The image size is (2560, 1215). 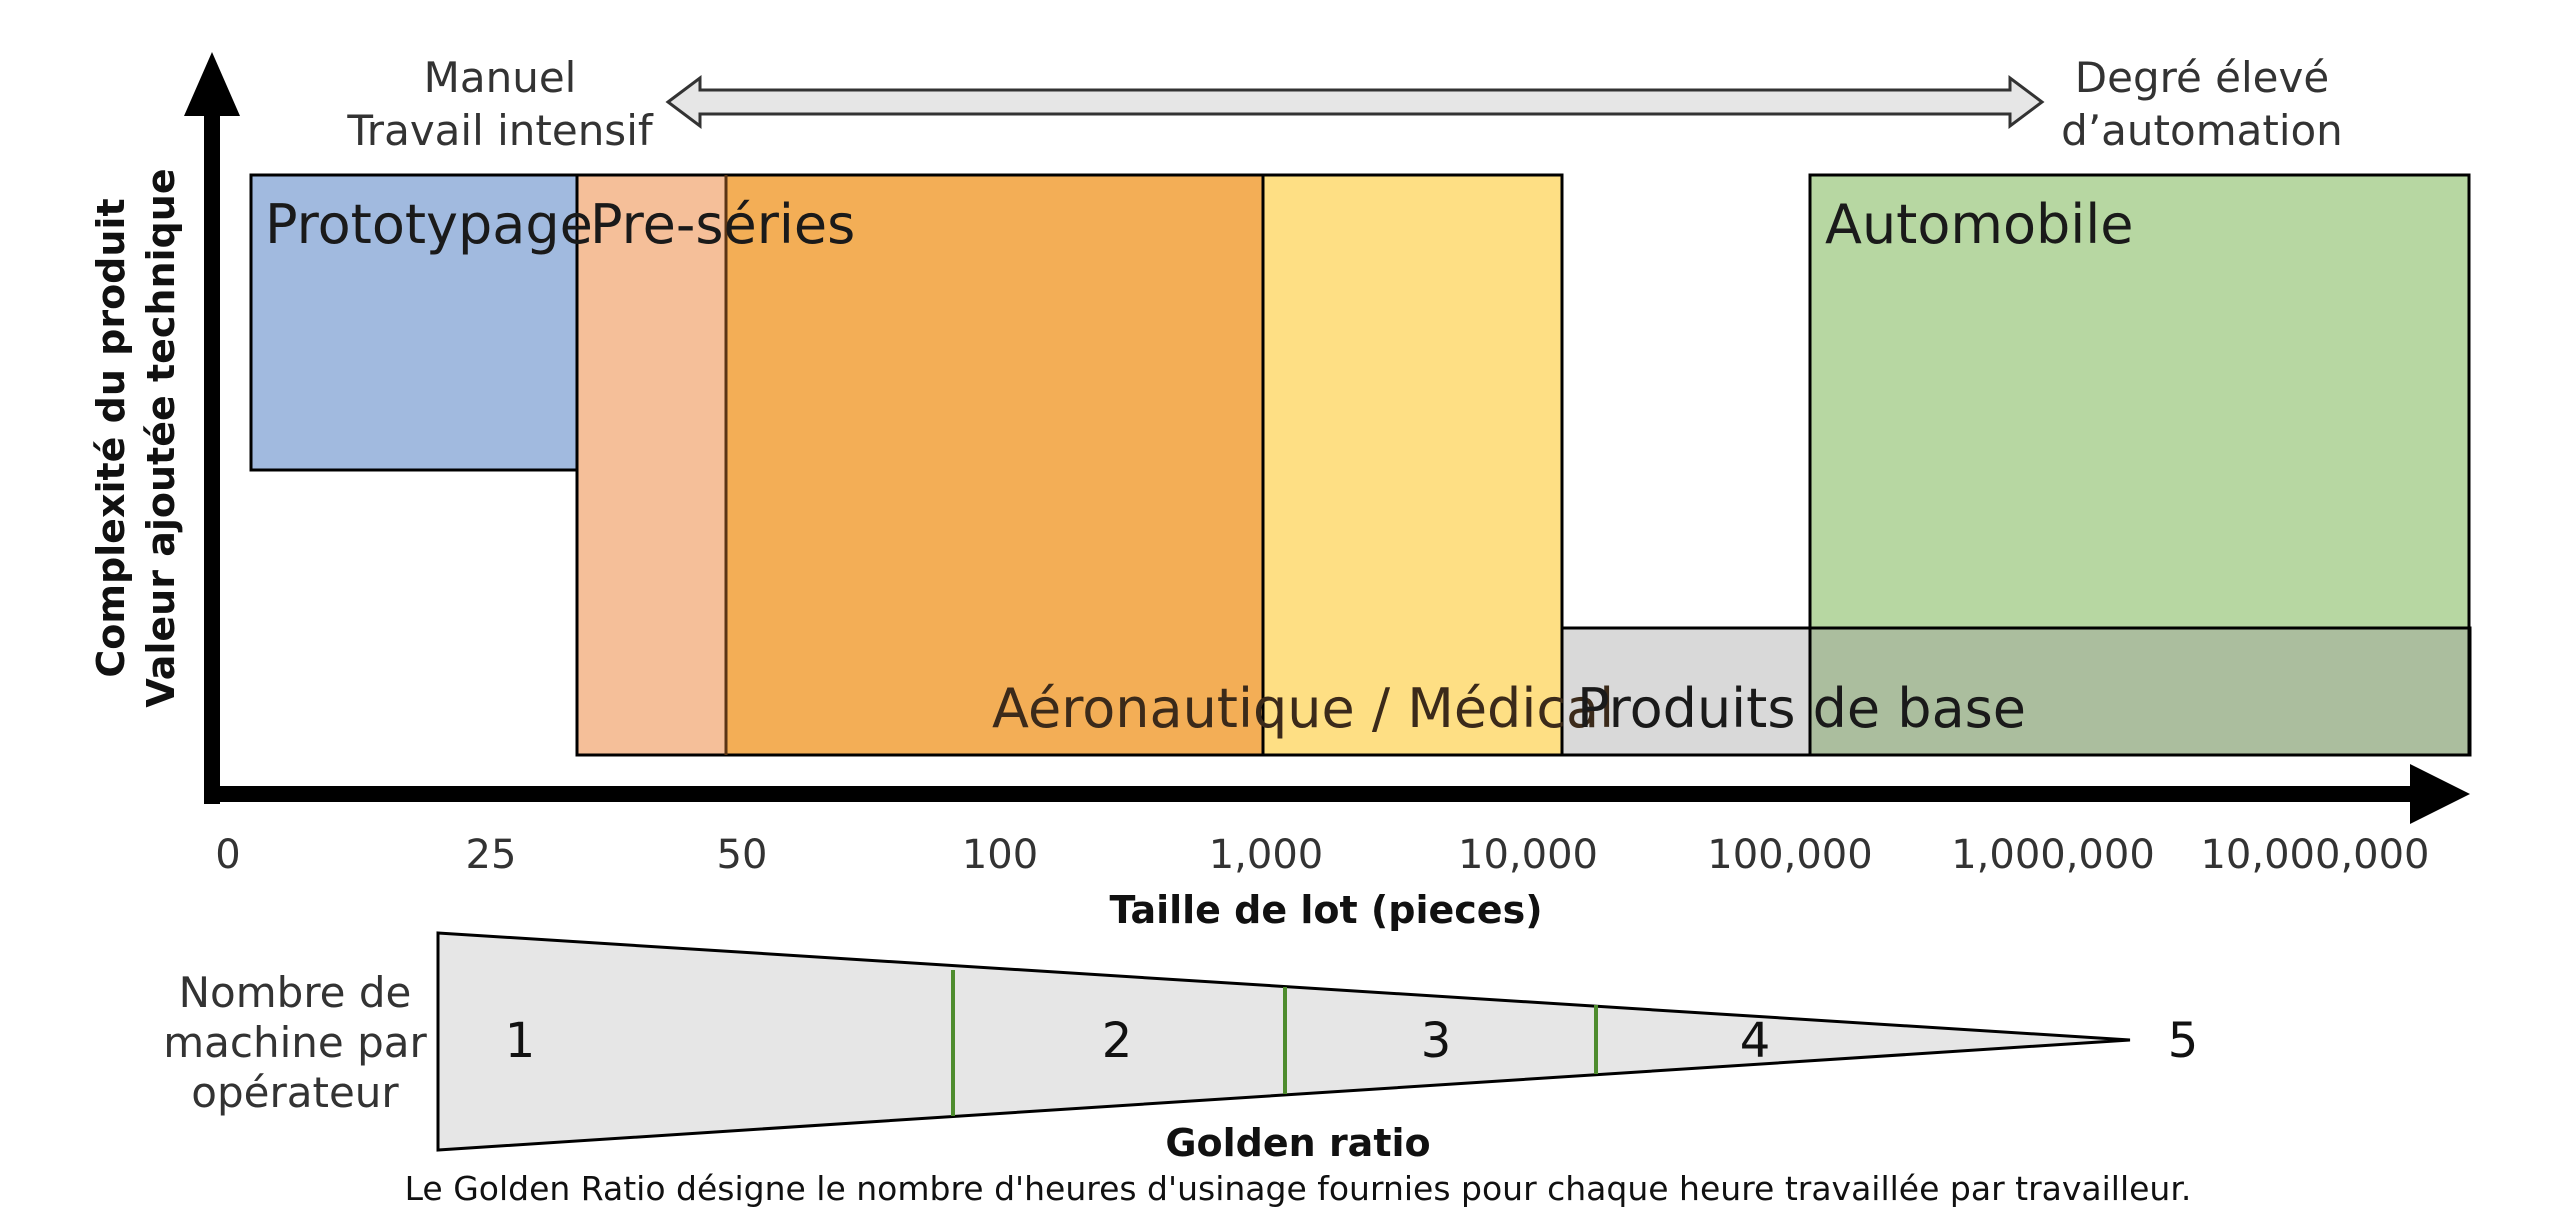 I want to click on x-tick: 100,000, so click(x=1789, y=855).